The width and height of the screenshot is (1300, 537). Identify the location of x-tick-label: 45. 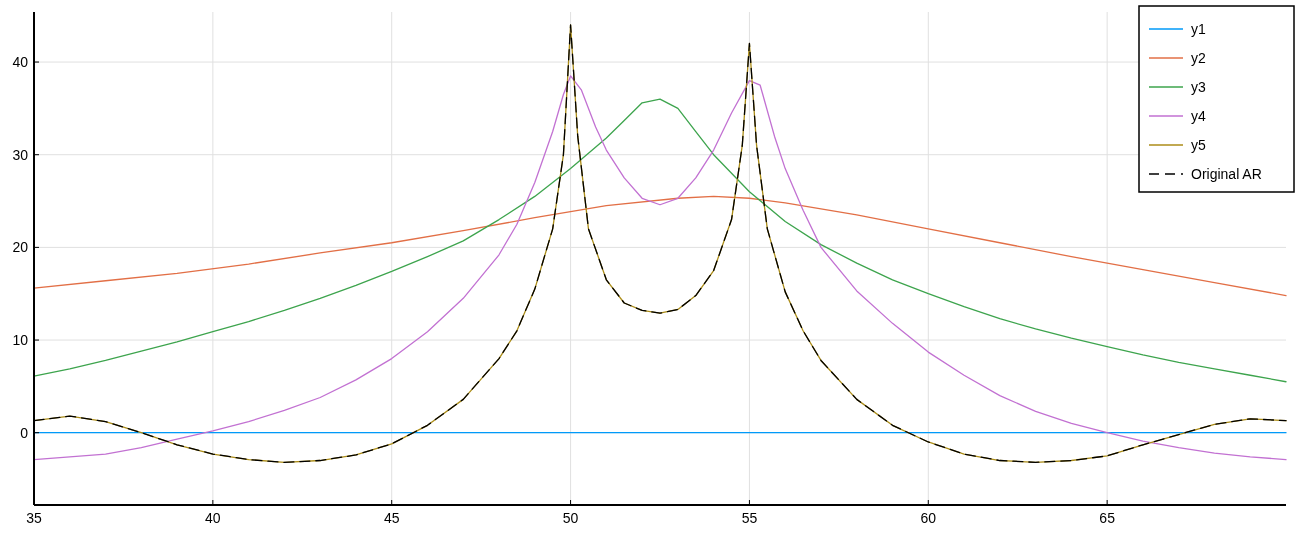
(391, 518).